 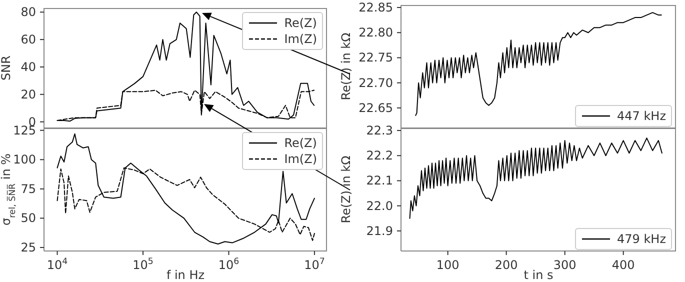 What do you see at coordinates (641, 239) in the screenshot?
I see `legend-label: 479 kHz` at bounding box center [641, 239].